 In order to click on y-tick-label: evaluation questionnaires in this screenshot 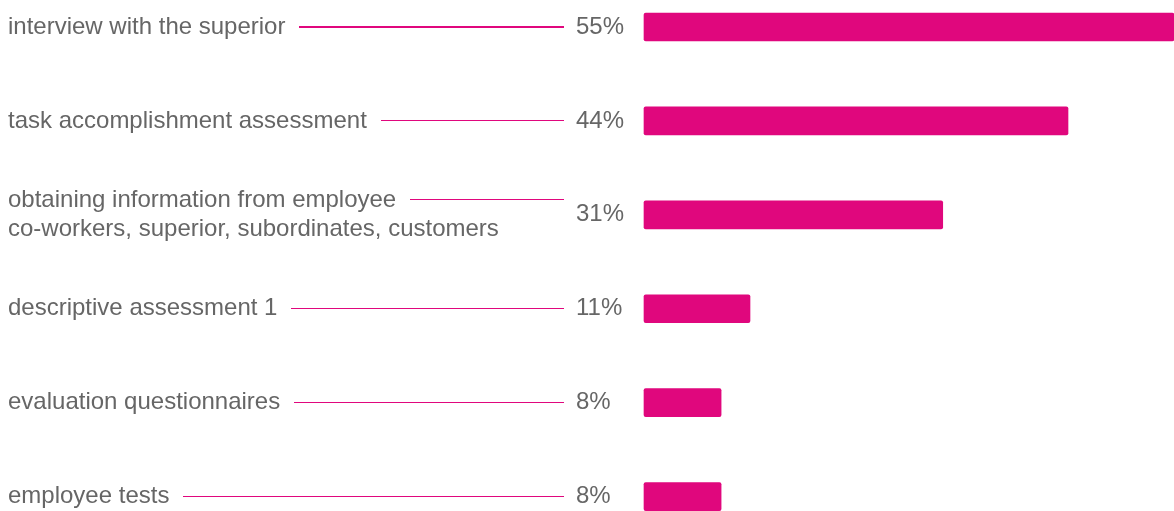, I will do `click(144, 401)`.